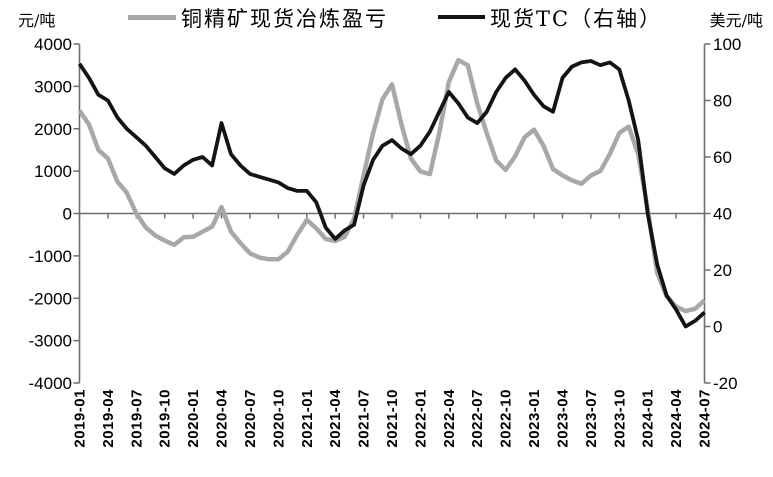  What do you see at coordinates (591, 418) in the screenshot?
I see `x-axis-tick-label: 2023-07` at bounding box center [591, 418].